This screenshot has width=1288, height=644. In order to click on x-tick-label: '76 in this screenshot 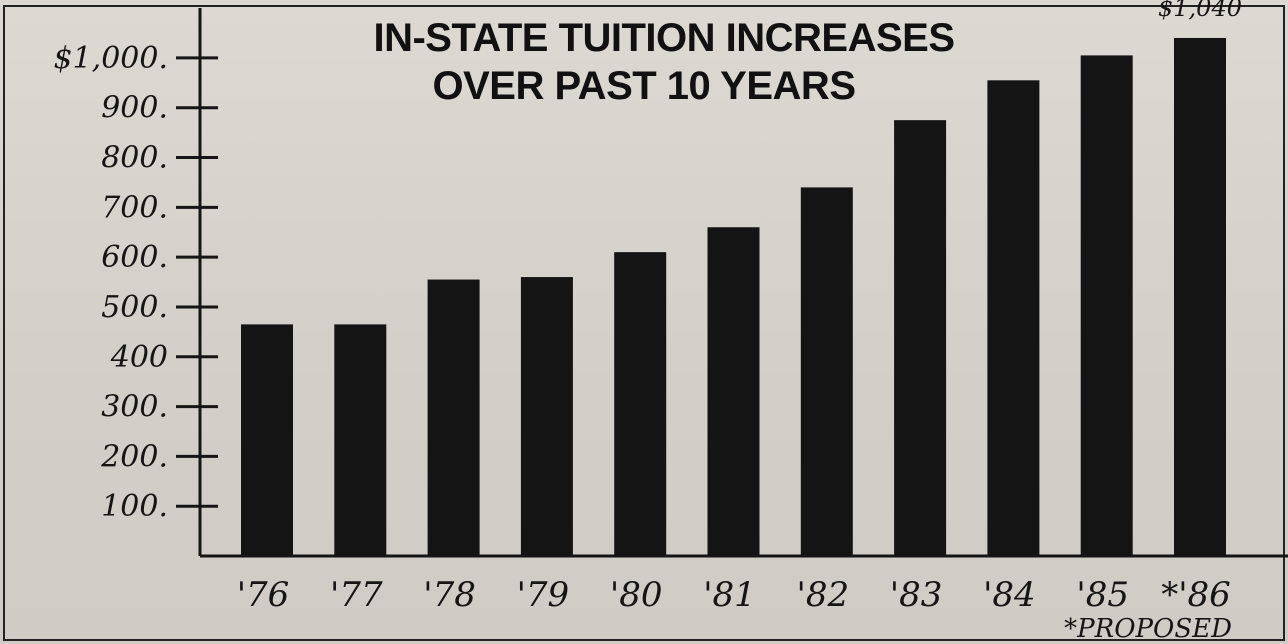, I will do `click(263, 595)`.